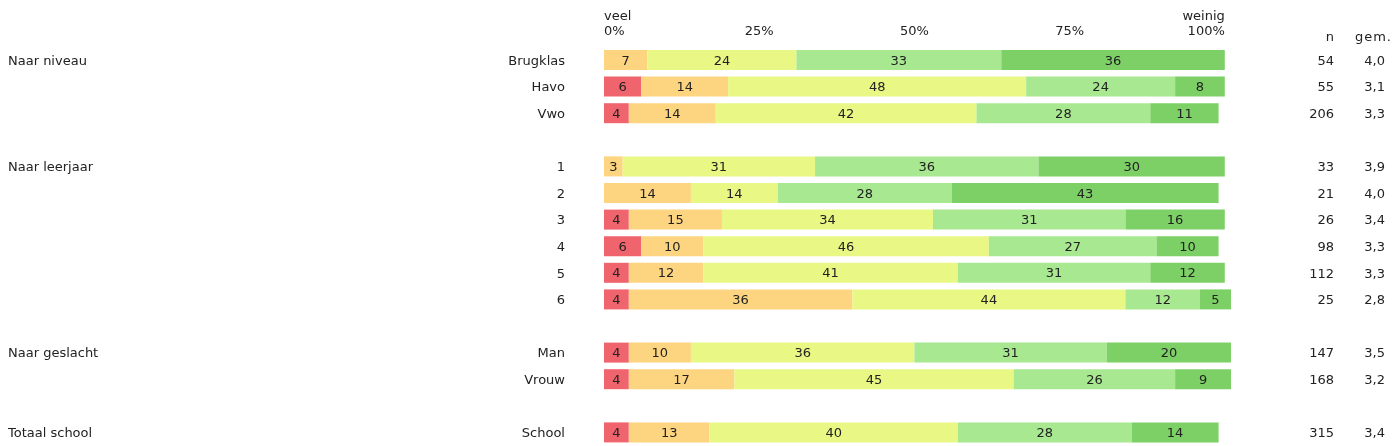 The height and width of the screenshot is (446, 1400). I want to click on text: Naar leerjaar, so click(51, 167).